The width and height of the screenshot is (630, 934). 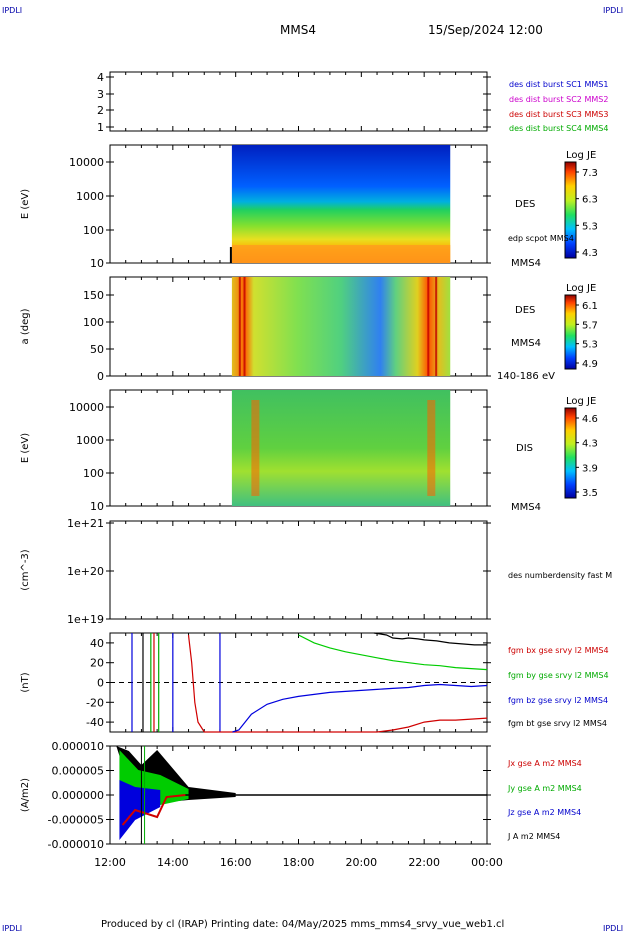 What do you see at coordinates (526, 507) in the screenshot?
I see `panel4-bottom-label: MMS4` at bounding box center [526, 507].